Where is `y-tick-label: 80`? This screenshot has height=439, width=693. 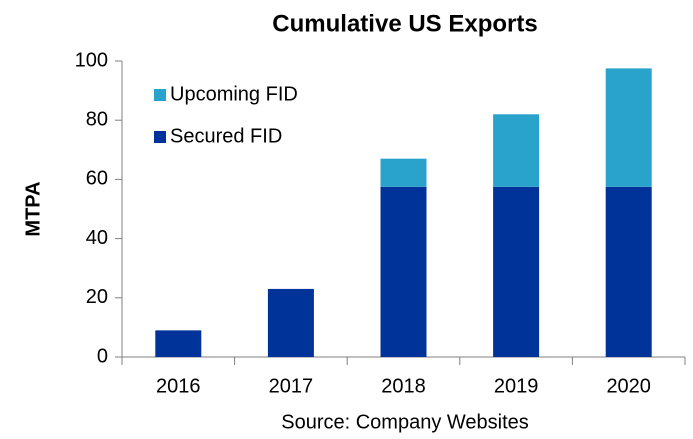 y-tick-label: 80 is located at coordinates (97, 119).